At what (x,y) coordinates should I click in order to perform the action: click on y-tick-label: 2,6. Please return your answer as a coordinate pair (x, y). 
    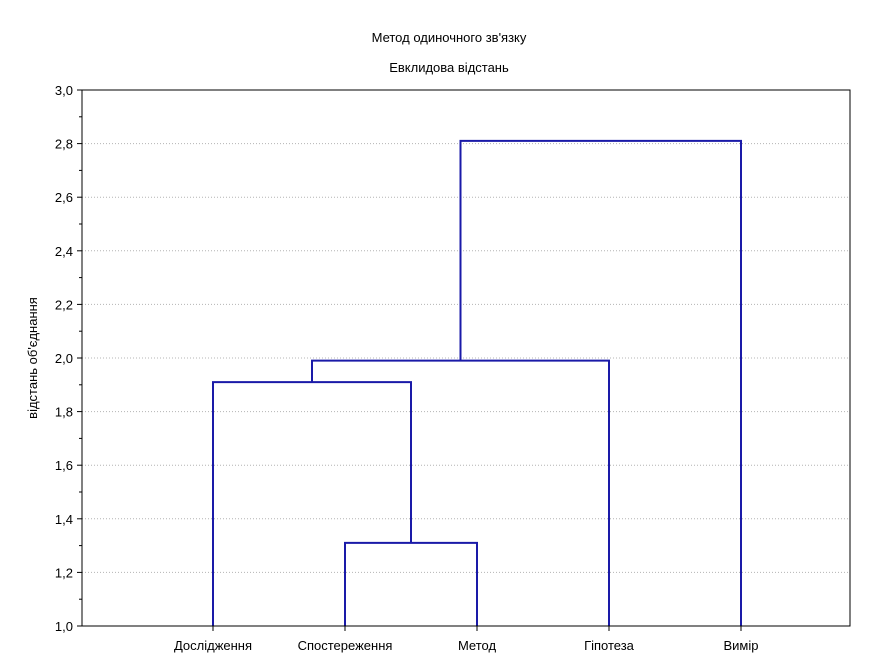
    Looking at the image, I should click on (64, 197).